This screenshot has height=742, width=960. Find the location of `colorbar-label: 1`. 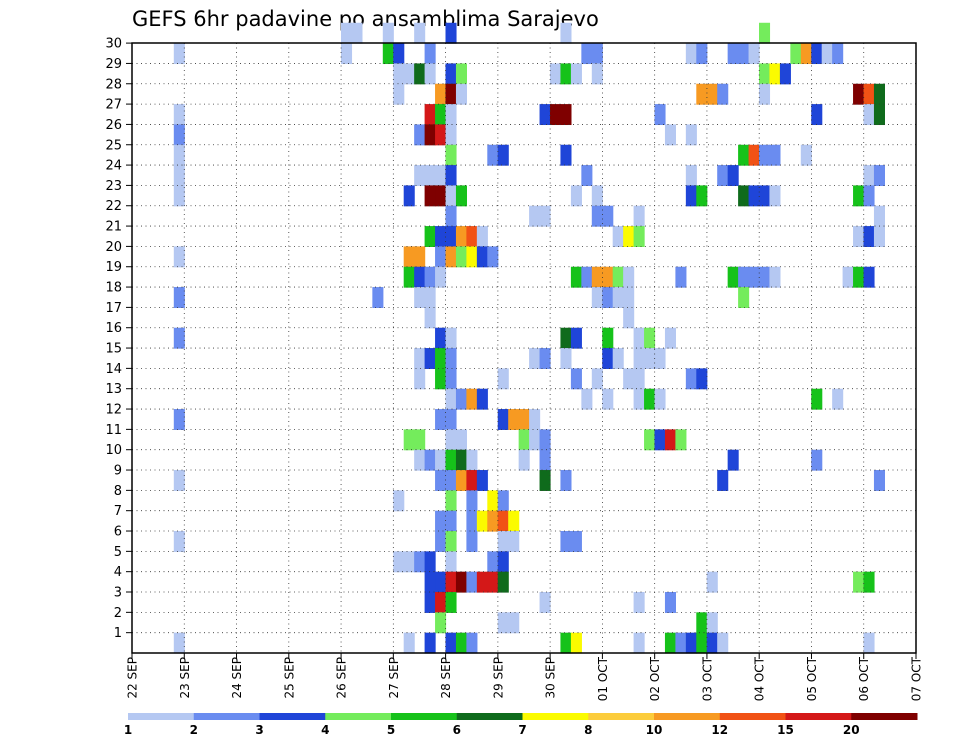

colorbar-label: 1 is located at coordinates (128, 730).